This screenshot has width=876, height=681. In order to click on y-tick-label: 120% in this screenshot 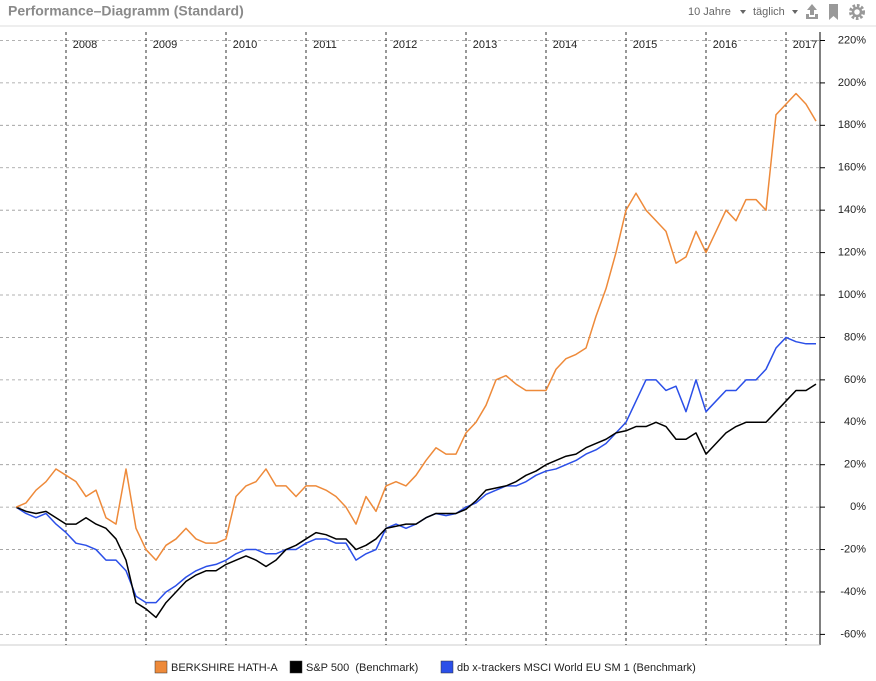, I will do `click(852, 253)`.